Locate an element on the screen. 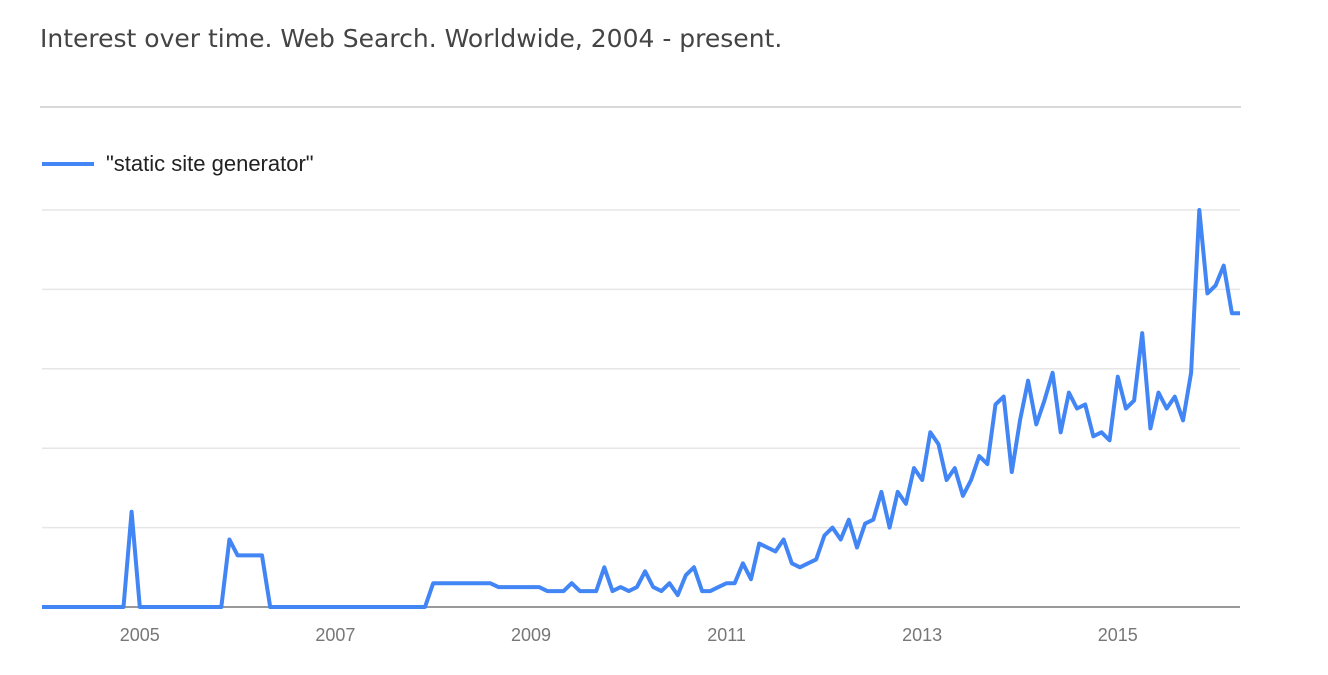 This screenshot has width=1328, height=675. x-tick-label: 2009 is located at coordinates (531, 635).